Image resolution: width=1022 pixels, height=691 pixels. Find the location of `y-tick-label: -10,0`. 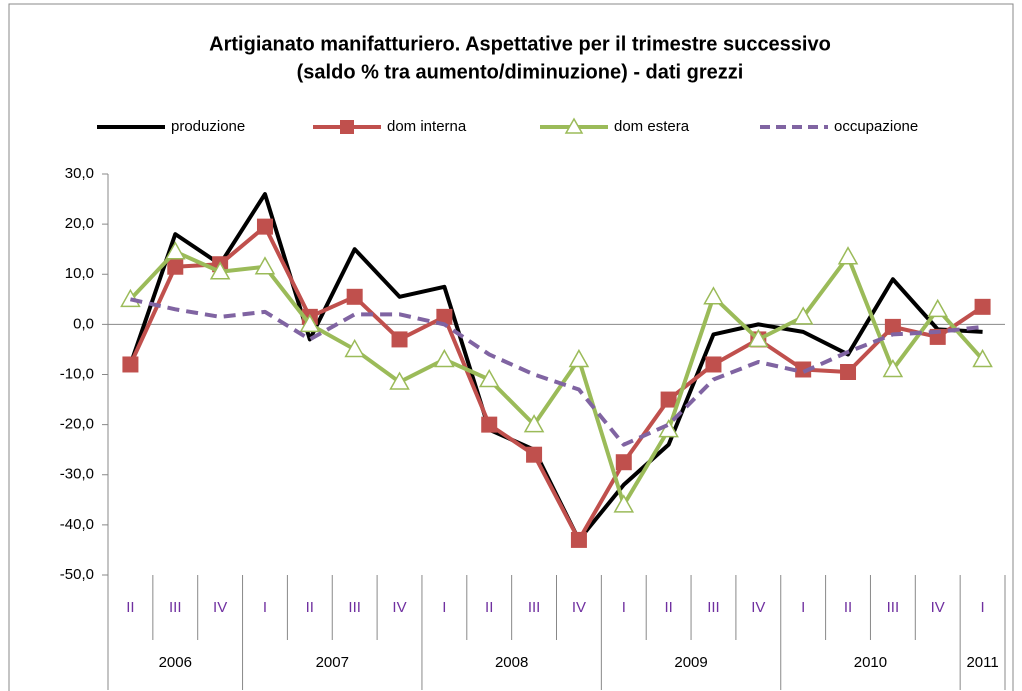

y-tick-label: -10,0 is located at coordinates (77, 373).